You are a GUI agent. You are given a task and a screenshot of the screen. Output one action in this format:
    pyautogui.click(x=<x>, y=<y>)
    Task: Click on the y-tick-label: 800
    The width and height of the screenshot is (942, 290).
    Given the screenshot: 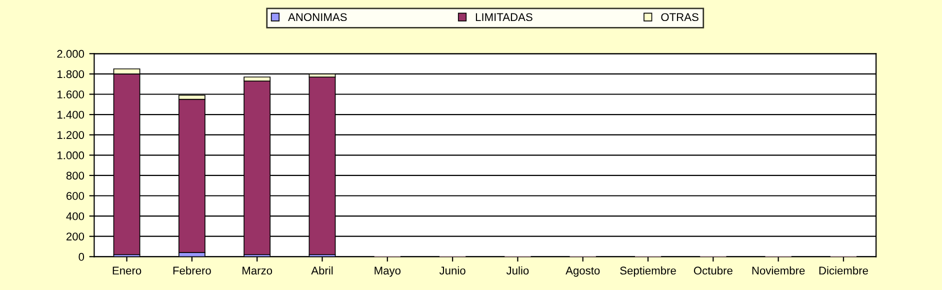 What is the action you would take?
    pyautogui.click(x=75, y=176)
    